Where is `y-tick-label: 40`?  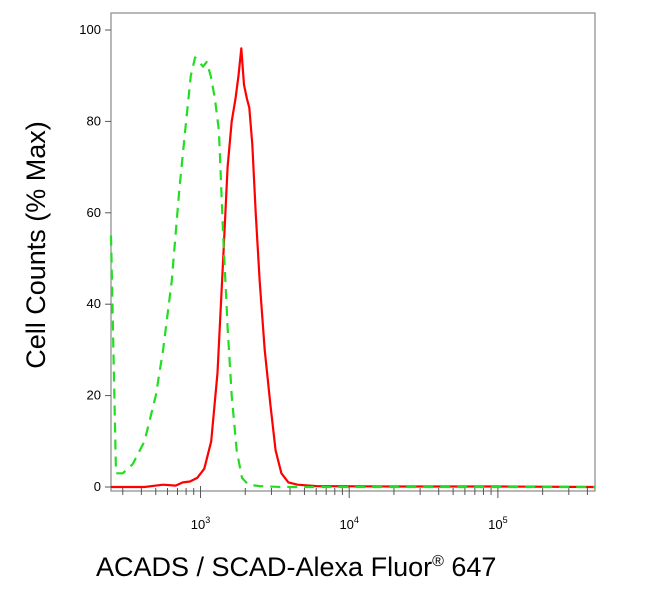 y-tick-label: 40 is located at coordinates (94, 303).